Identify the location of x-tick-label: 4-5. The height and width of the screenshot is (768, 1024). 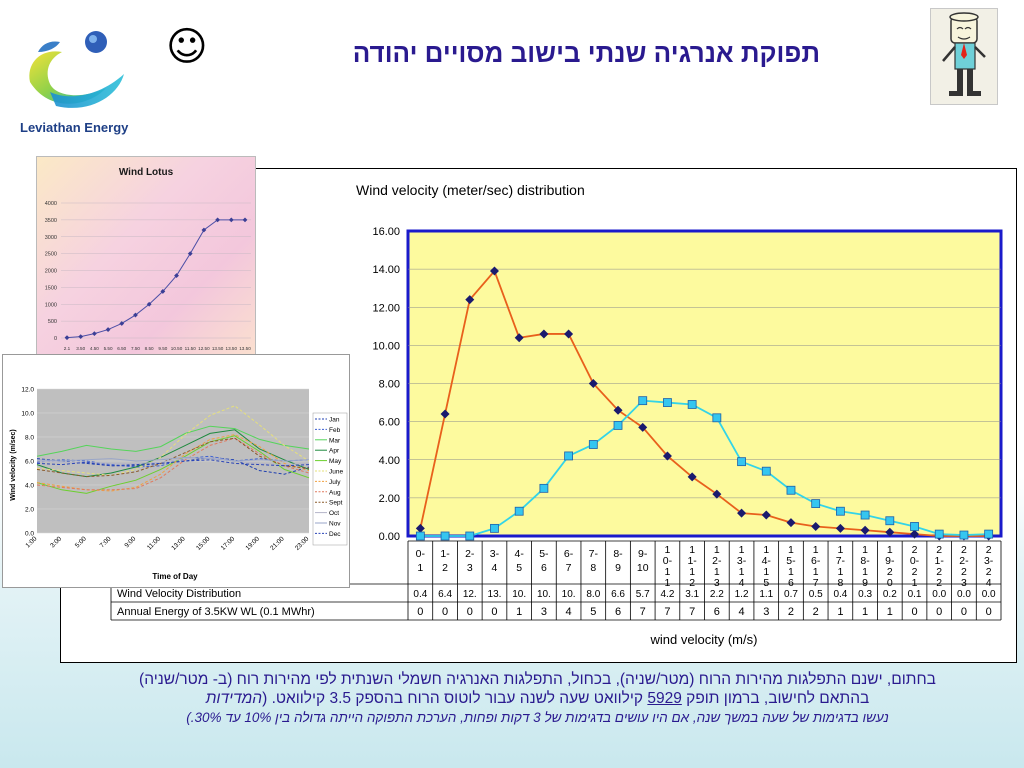
(520, 561).